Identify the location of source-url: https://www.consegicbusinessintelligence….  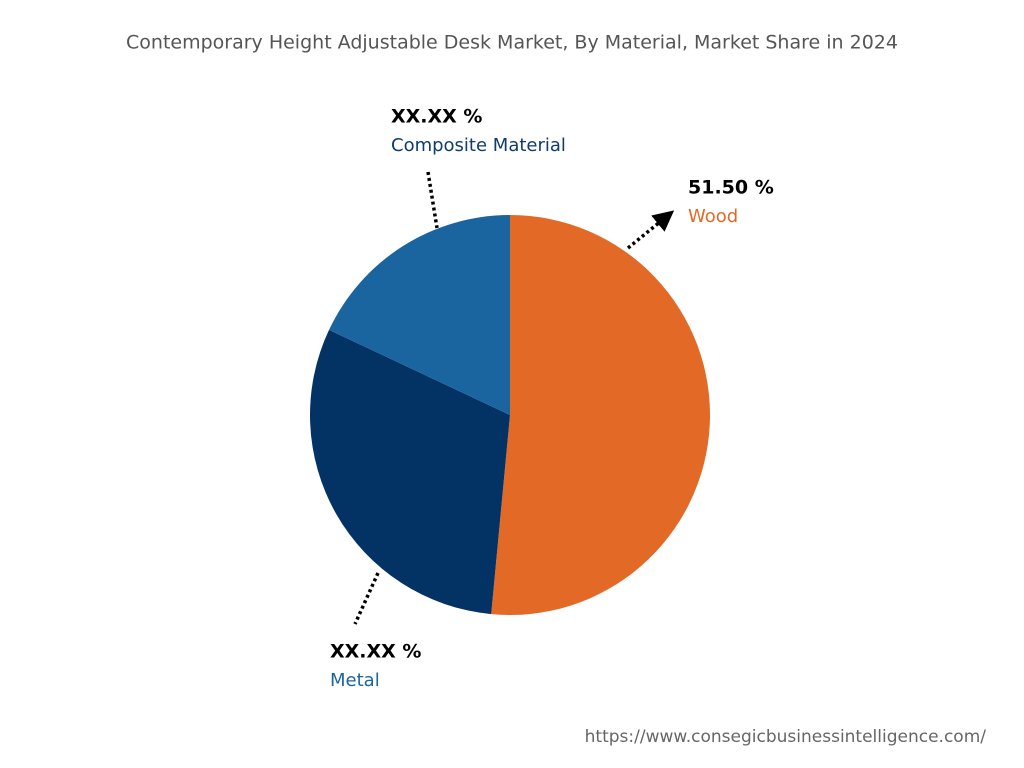
(786, 737).